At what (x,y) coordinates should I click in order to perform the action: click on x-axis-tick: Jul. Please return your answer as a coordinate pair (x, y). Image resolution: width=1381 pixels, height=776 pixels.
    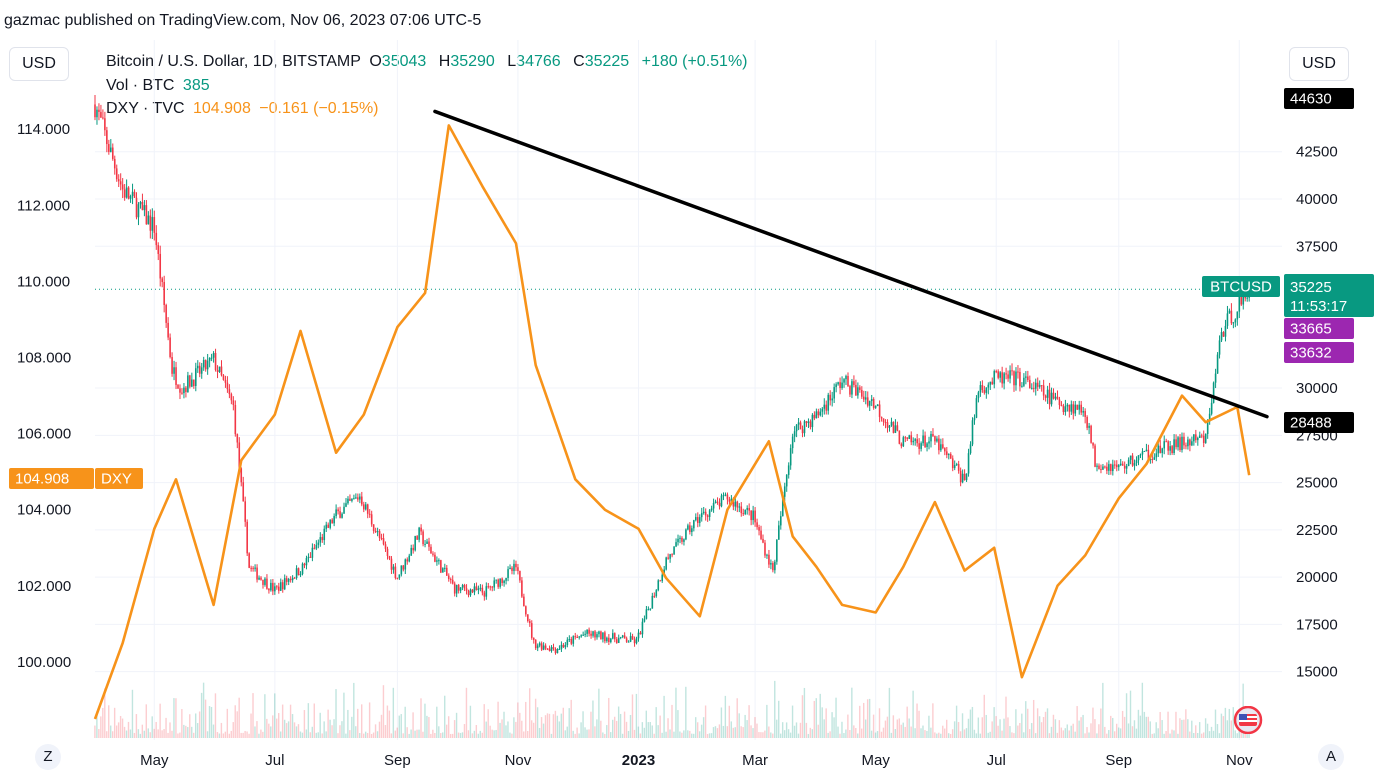
    Looking at the image, I should click on (996, 760).